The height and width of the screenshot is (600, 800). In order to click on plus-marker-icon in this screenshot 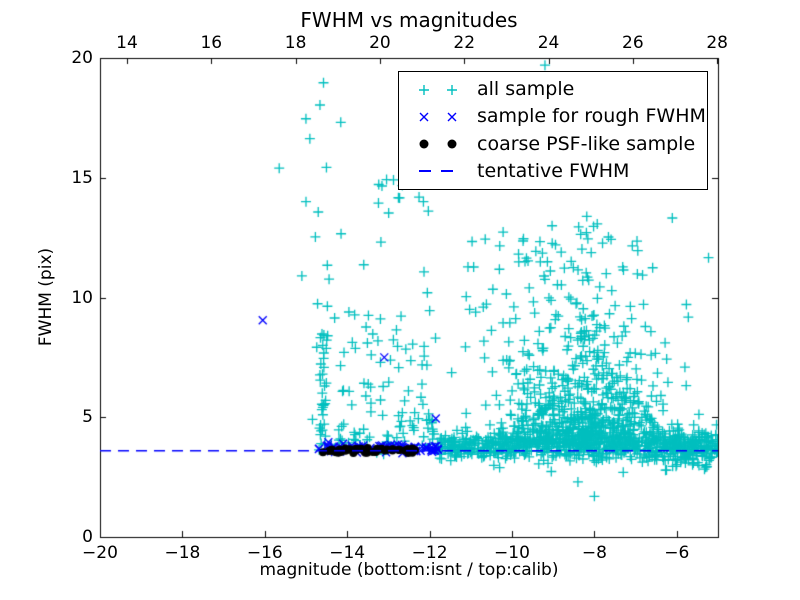, I will do `click(438, 89)`.